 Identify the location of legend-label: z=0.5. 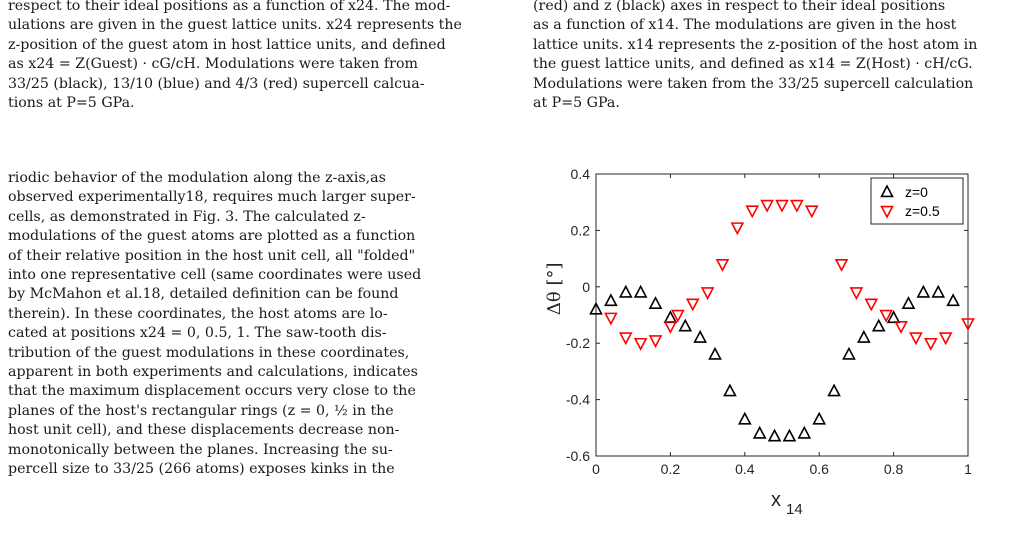
(922, 211).